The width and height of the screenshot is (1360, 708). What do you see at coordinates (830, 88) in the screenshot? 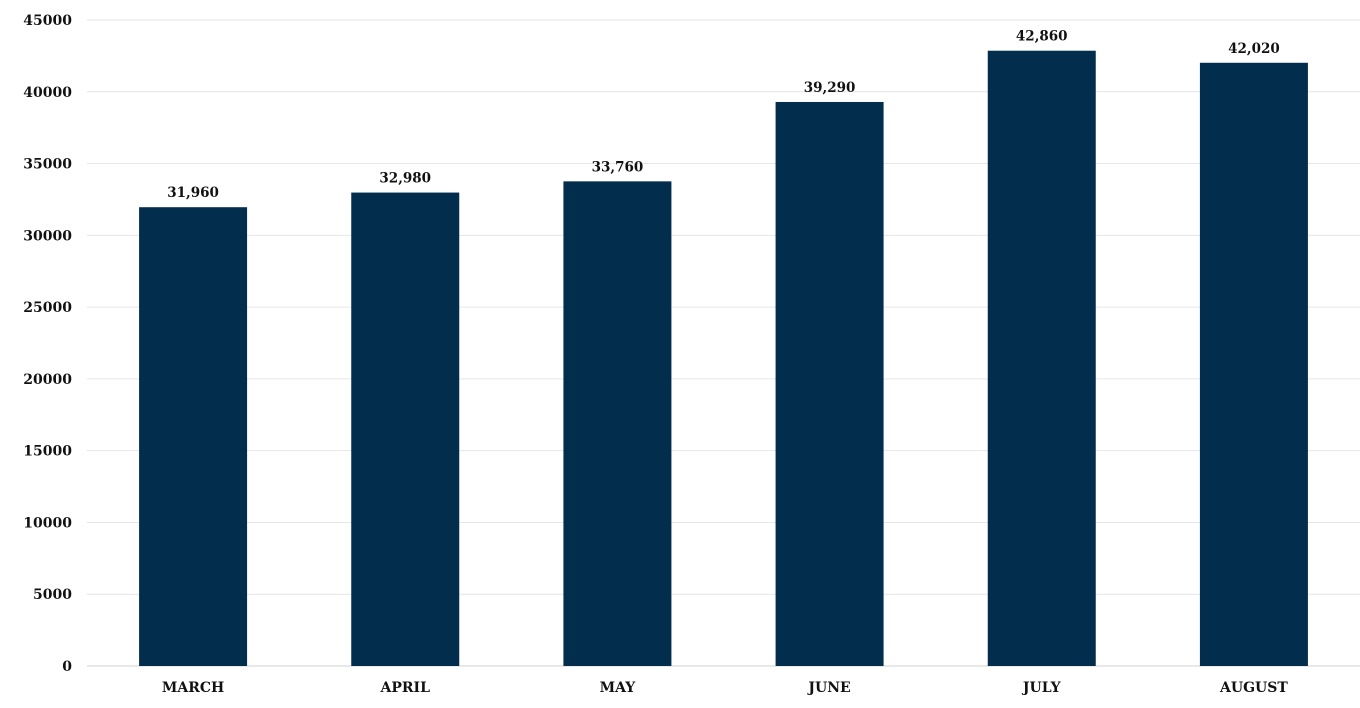
I see `data-label-june: 39,290` at bounding box center [830, 88].